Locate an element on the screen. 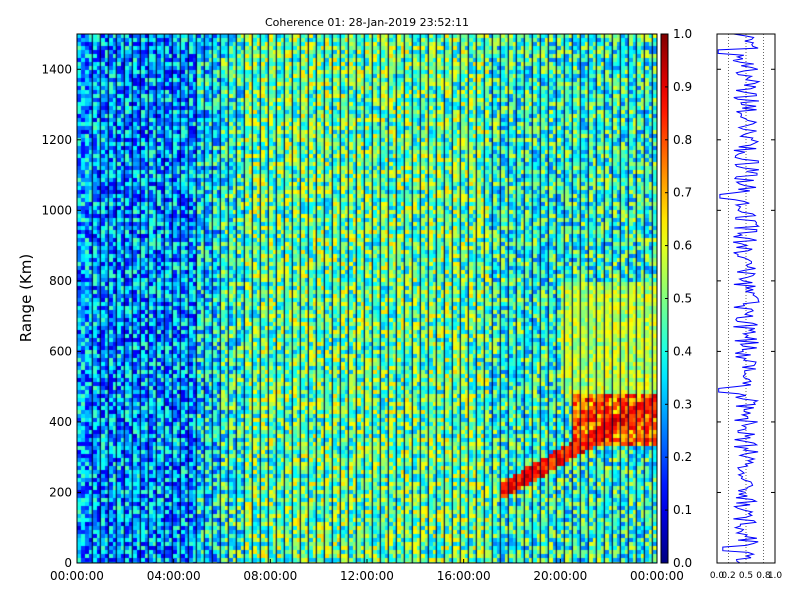 The width and height of the screenshot is (800, 604). chart-title: Coherence 01: 28-Jan-2019 23:52:11 is located at coordinates (367, 22).